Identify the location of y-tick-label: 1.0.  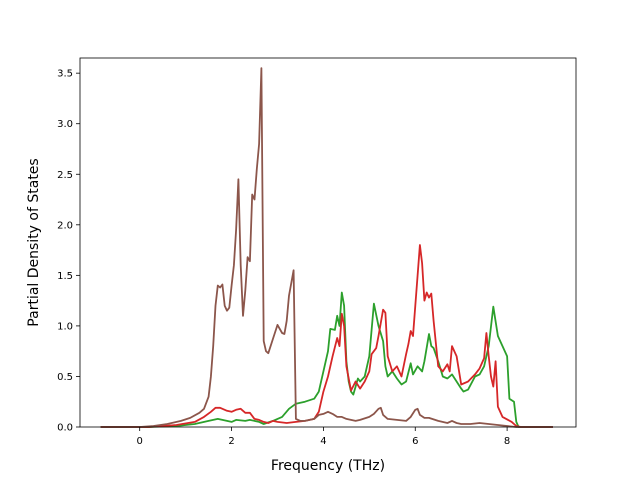
(65, 326).